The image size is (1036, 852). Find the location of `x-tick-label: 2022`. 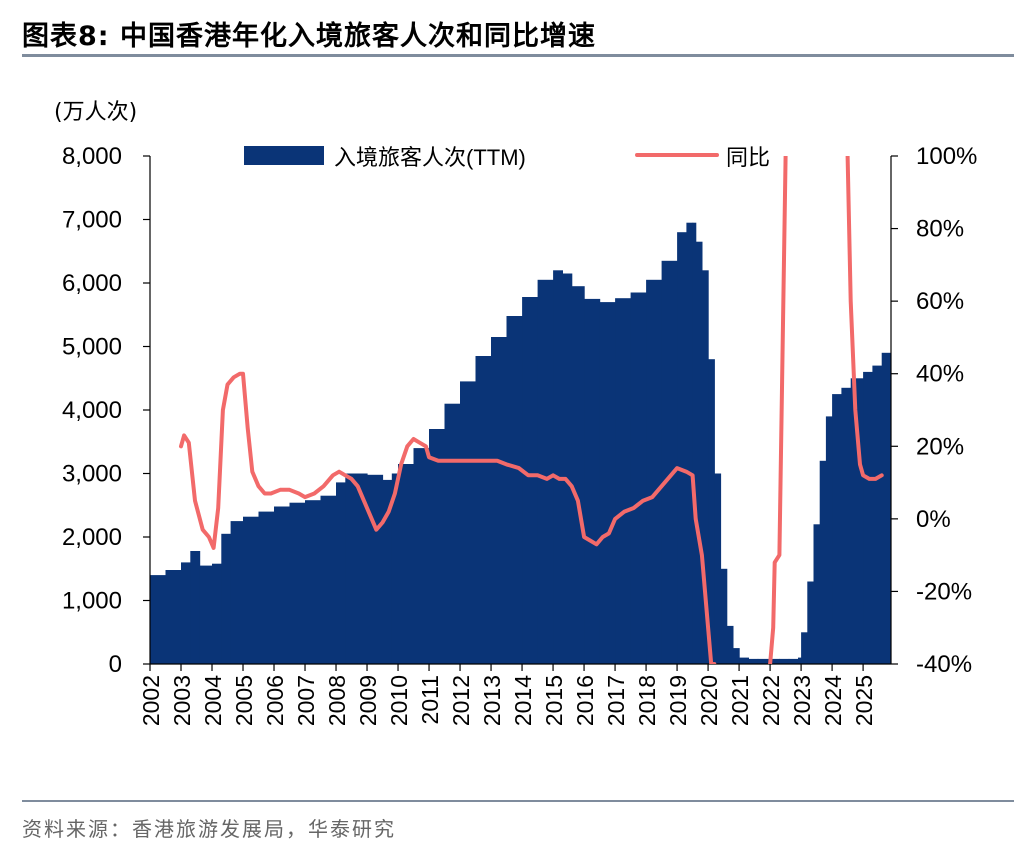

x-tick-label: 2022 is located at coordinates (771, 700).